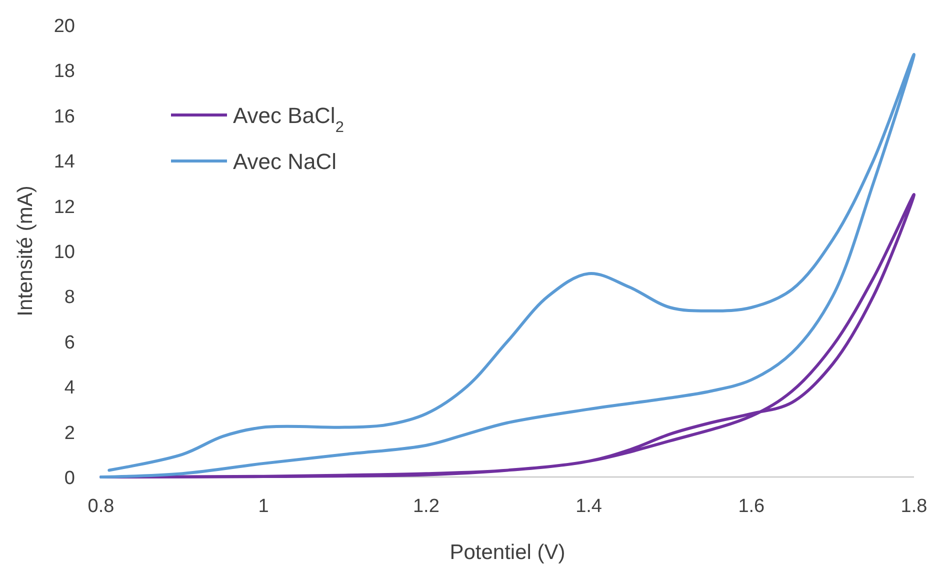 This screenshot has width=935, height=564. What do you see at coordinates (69, 433) in the screenshot?
I see `y-tick-label: 2` at bounding box center [69, 433].